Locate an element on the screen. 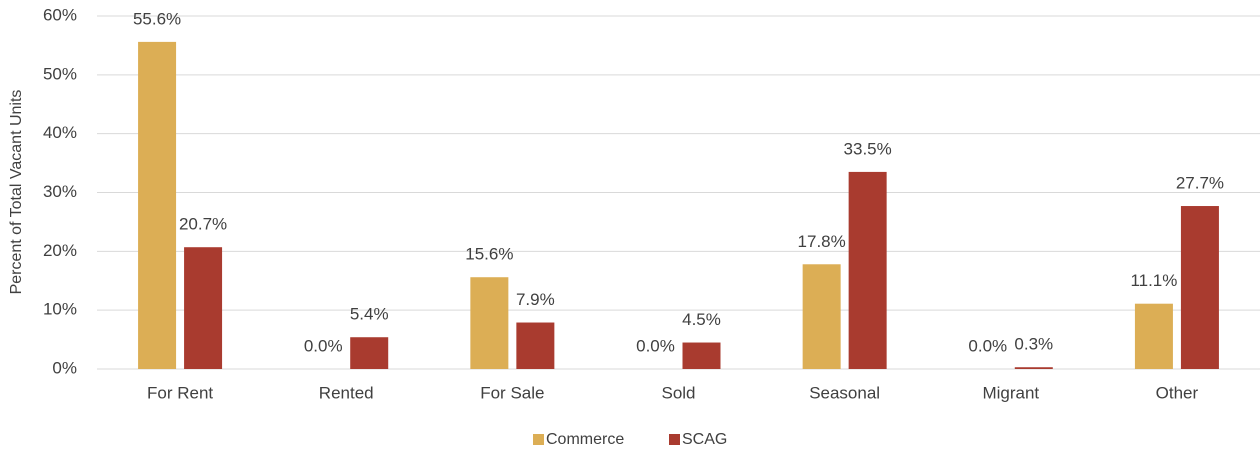 This screenshot has width=1260, height=453. y-tick-label: 60% is located at coordinates (60, 14).